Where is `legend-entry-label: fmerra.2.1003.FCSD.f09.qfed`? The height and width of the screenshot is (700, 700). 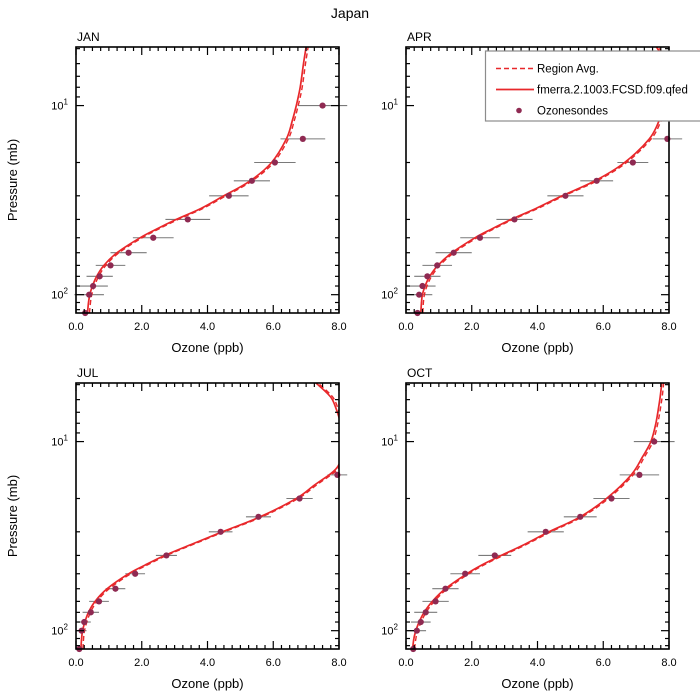
legend-entry-label: fmerra.2.1003.FCSD.f09.qfed is located at coordinates (612, 91).